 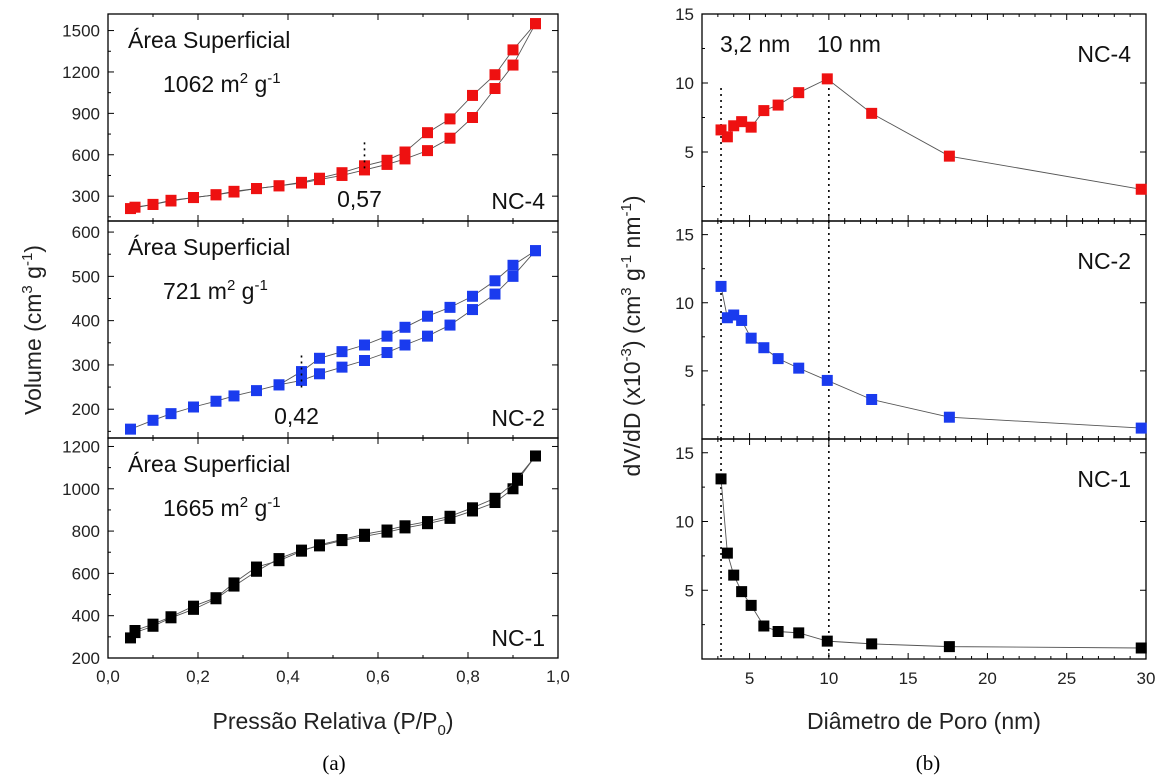 What do you see at coordinates (222, 507) in the screenshot?
I see `area-value: 1665 m2 g-1` at bounding box center [222, 507].